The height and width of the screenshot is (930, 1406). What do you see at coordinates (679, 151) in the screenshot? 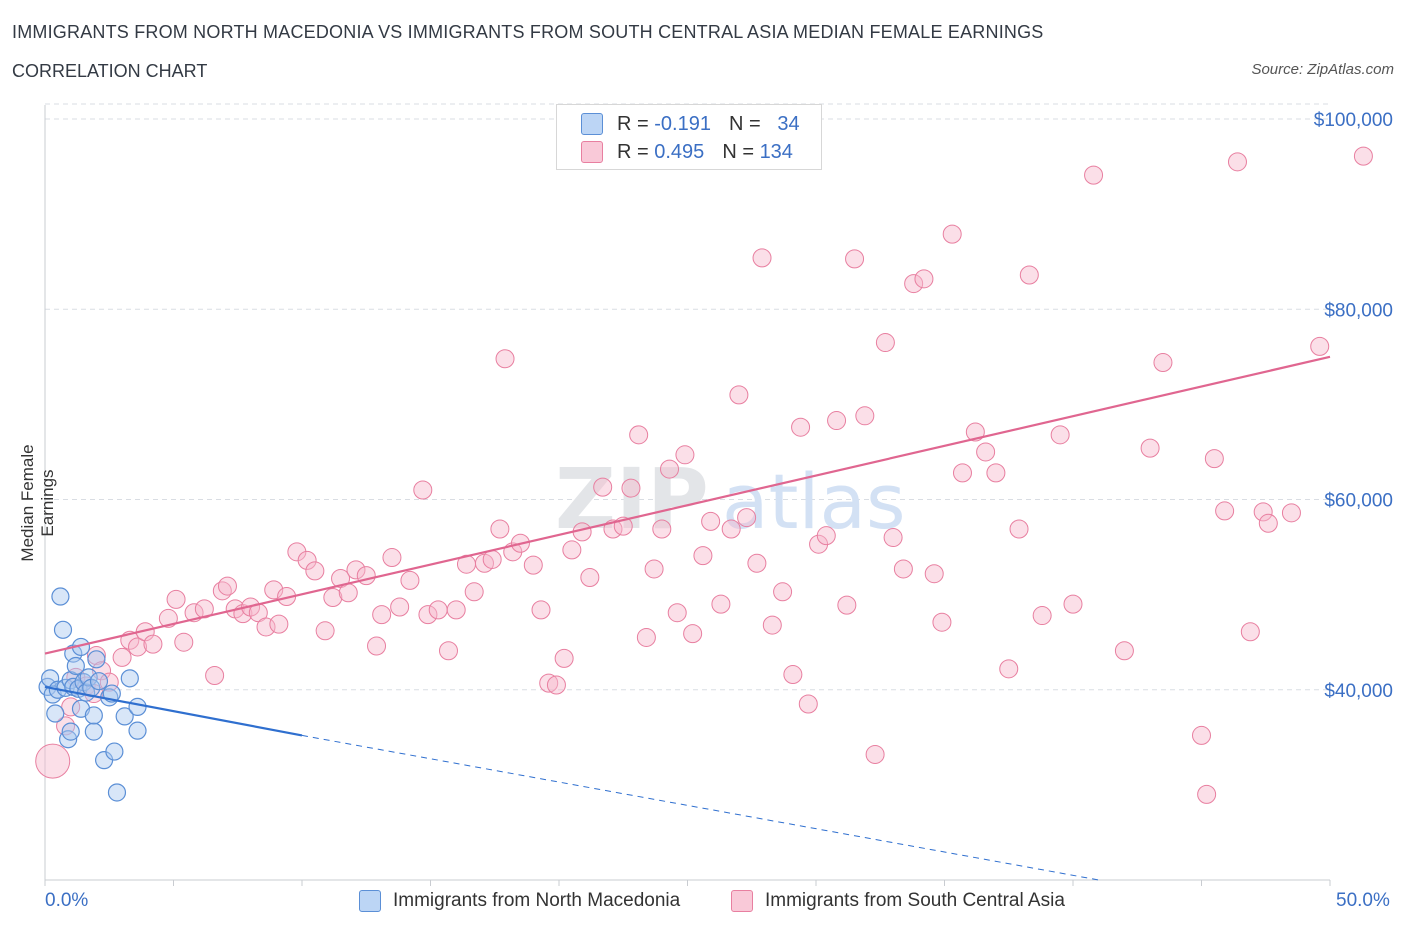
I see `legend-r-value: 0.495` at bounding box center [679, 151].